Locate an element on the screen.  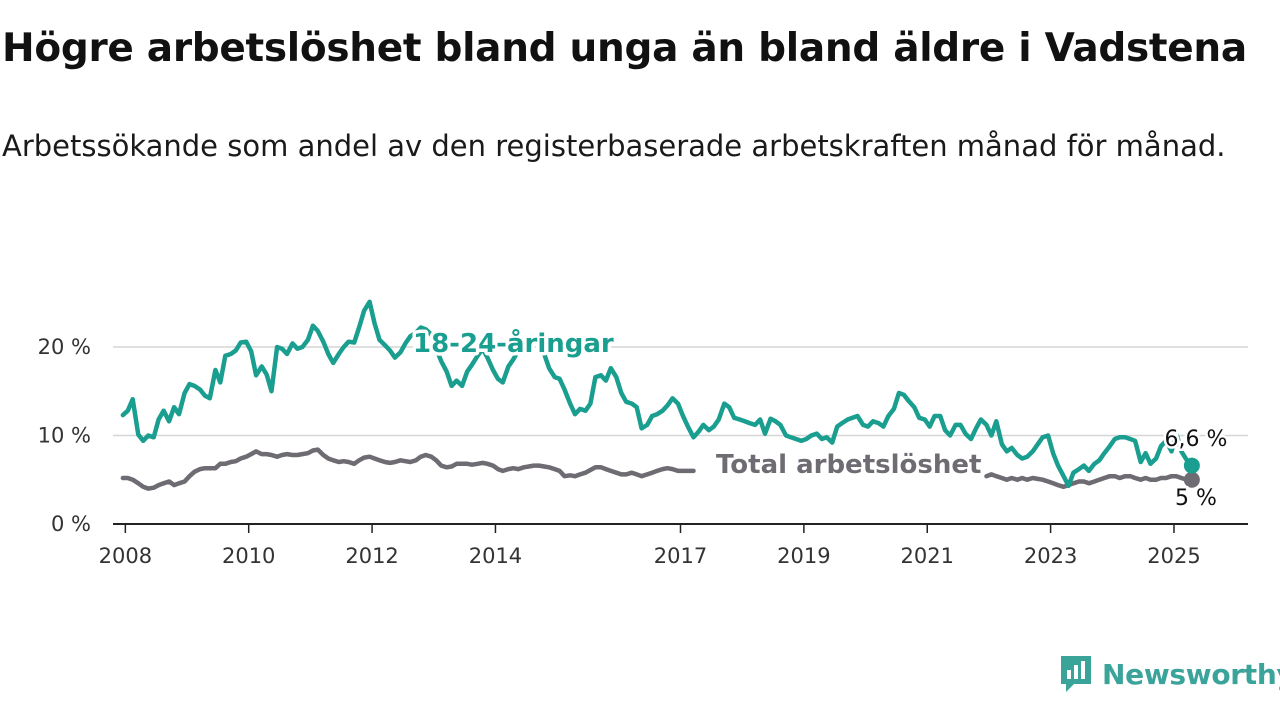
y-axis-ticks: 0 % 10 % 20 % is located at coordinates (64, 435).